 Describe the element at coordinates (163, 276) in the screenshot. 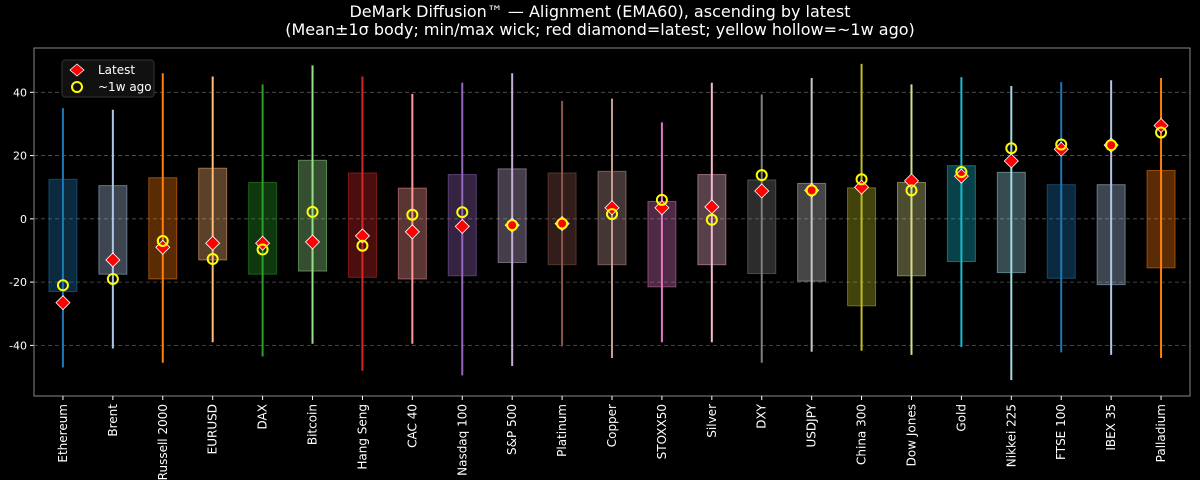

I see `category-russell-2000: Russell 2000` at that location.